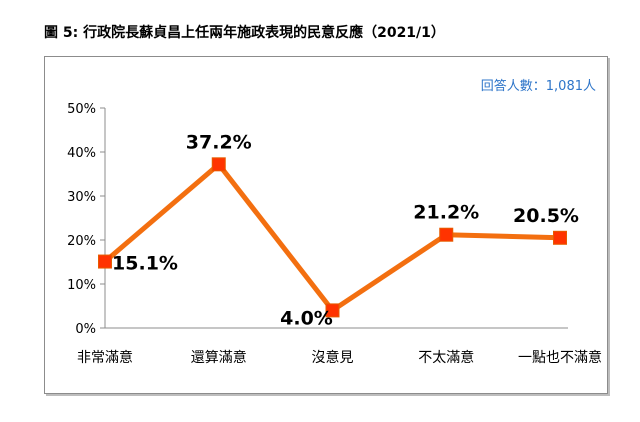 This screenshot has height=422, width=640. I want to click on x-tick-label: 沒意見, so click(333, 357).